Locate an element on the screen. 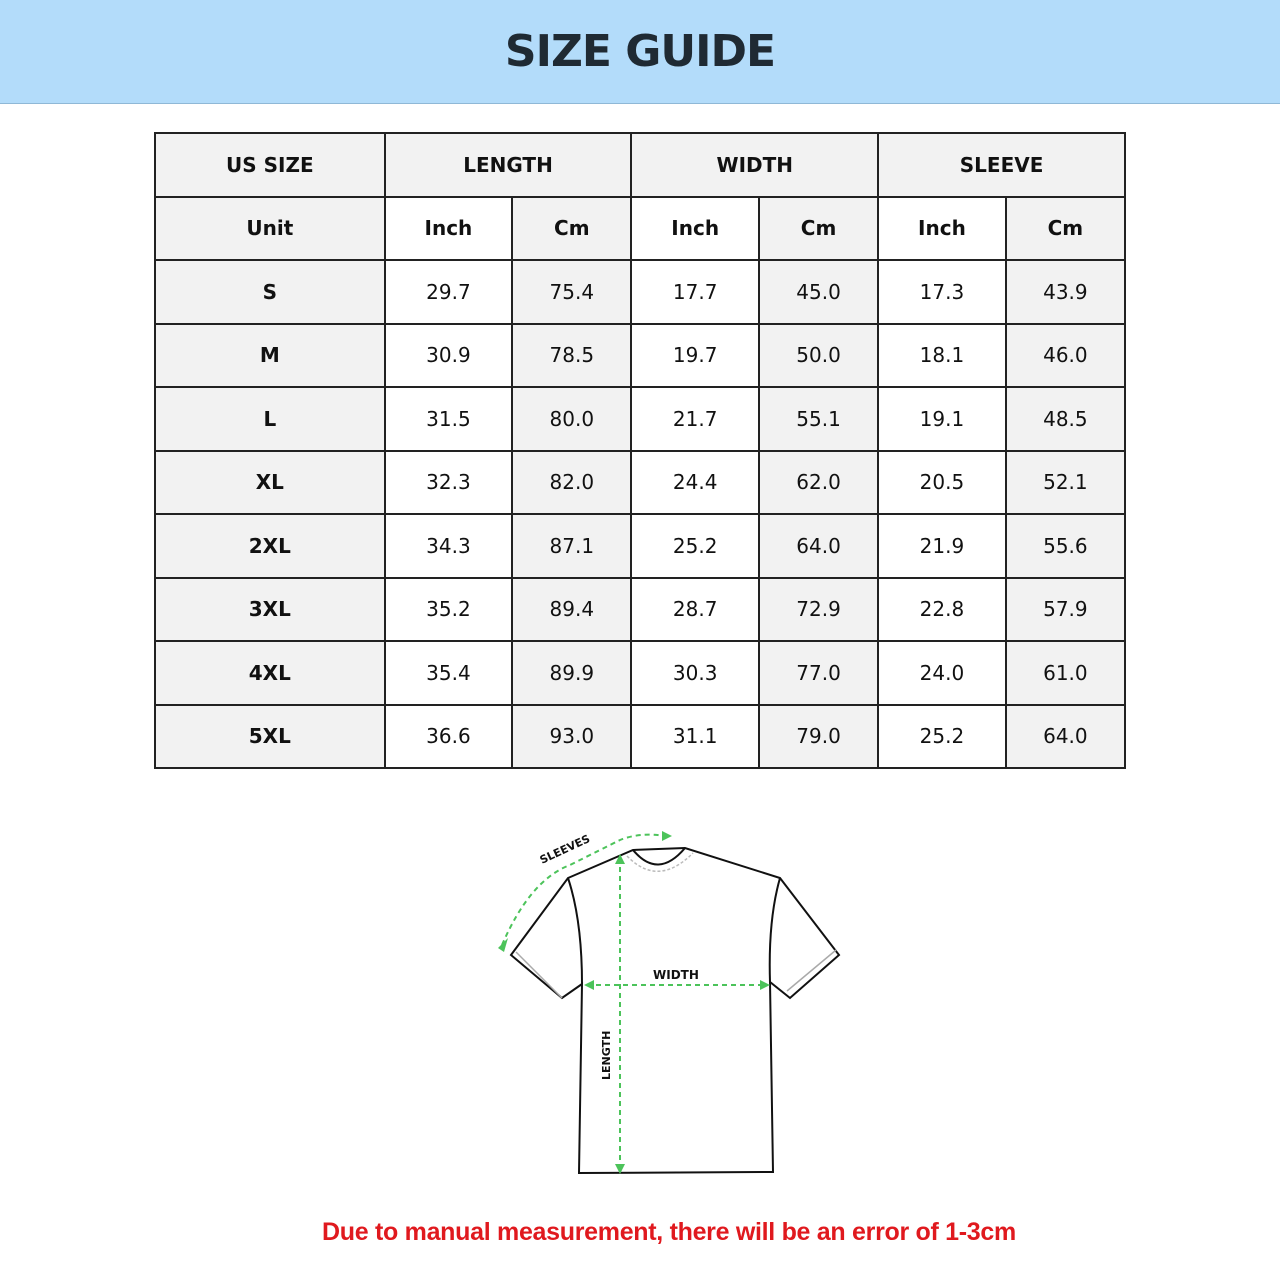 The width and height of the screenshot is (1280, 1280). column-group-header: US SIZE is located at coordinates (270, 165).